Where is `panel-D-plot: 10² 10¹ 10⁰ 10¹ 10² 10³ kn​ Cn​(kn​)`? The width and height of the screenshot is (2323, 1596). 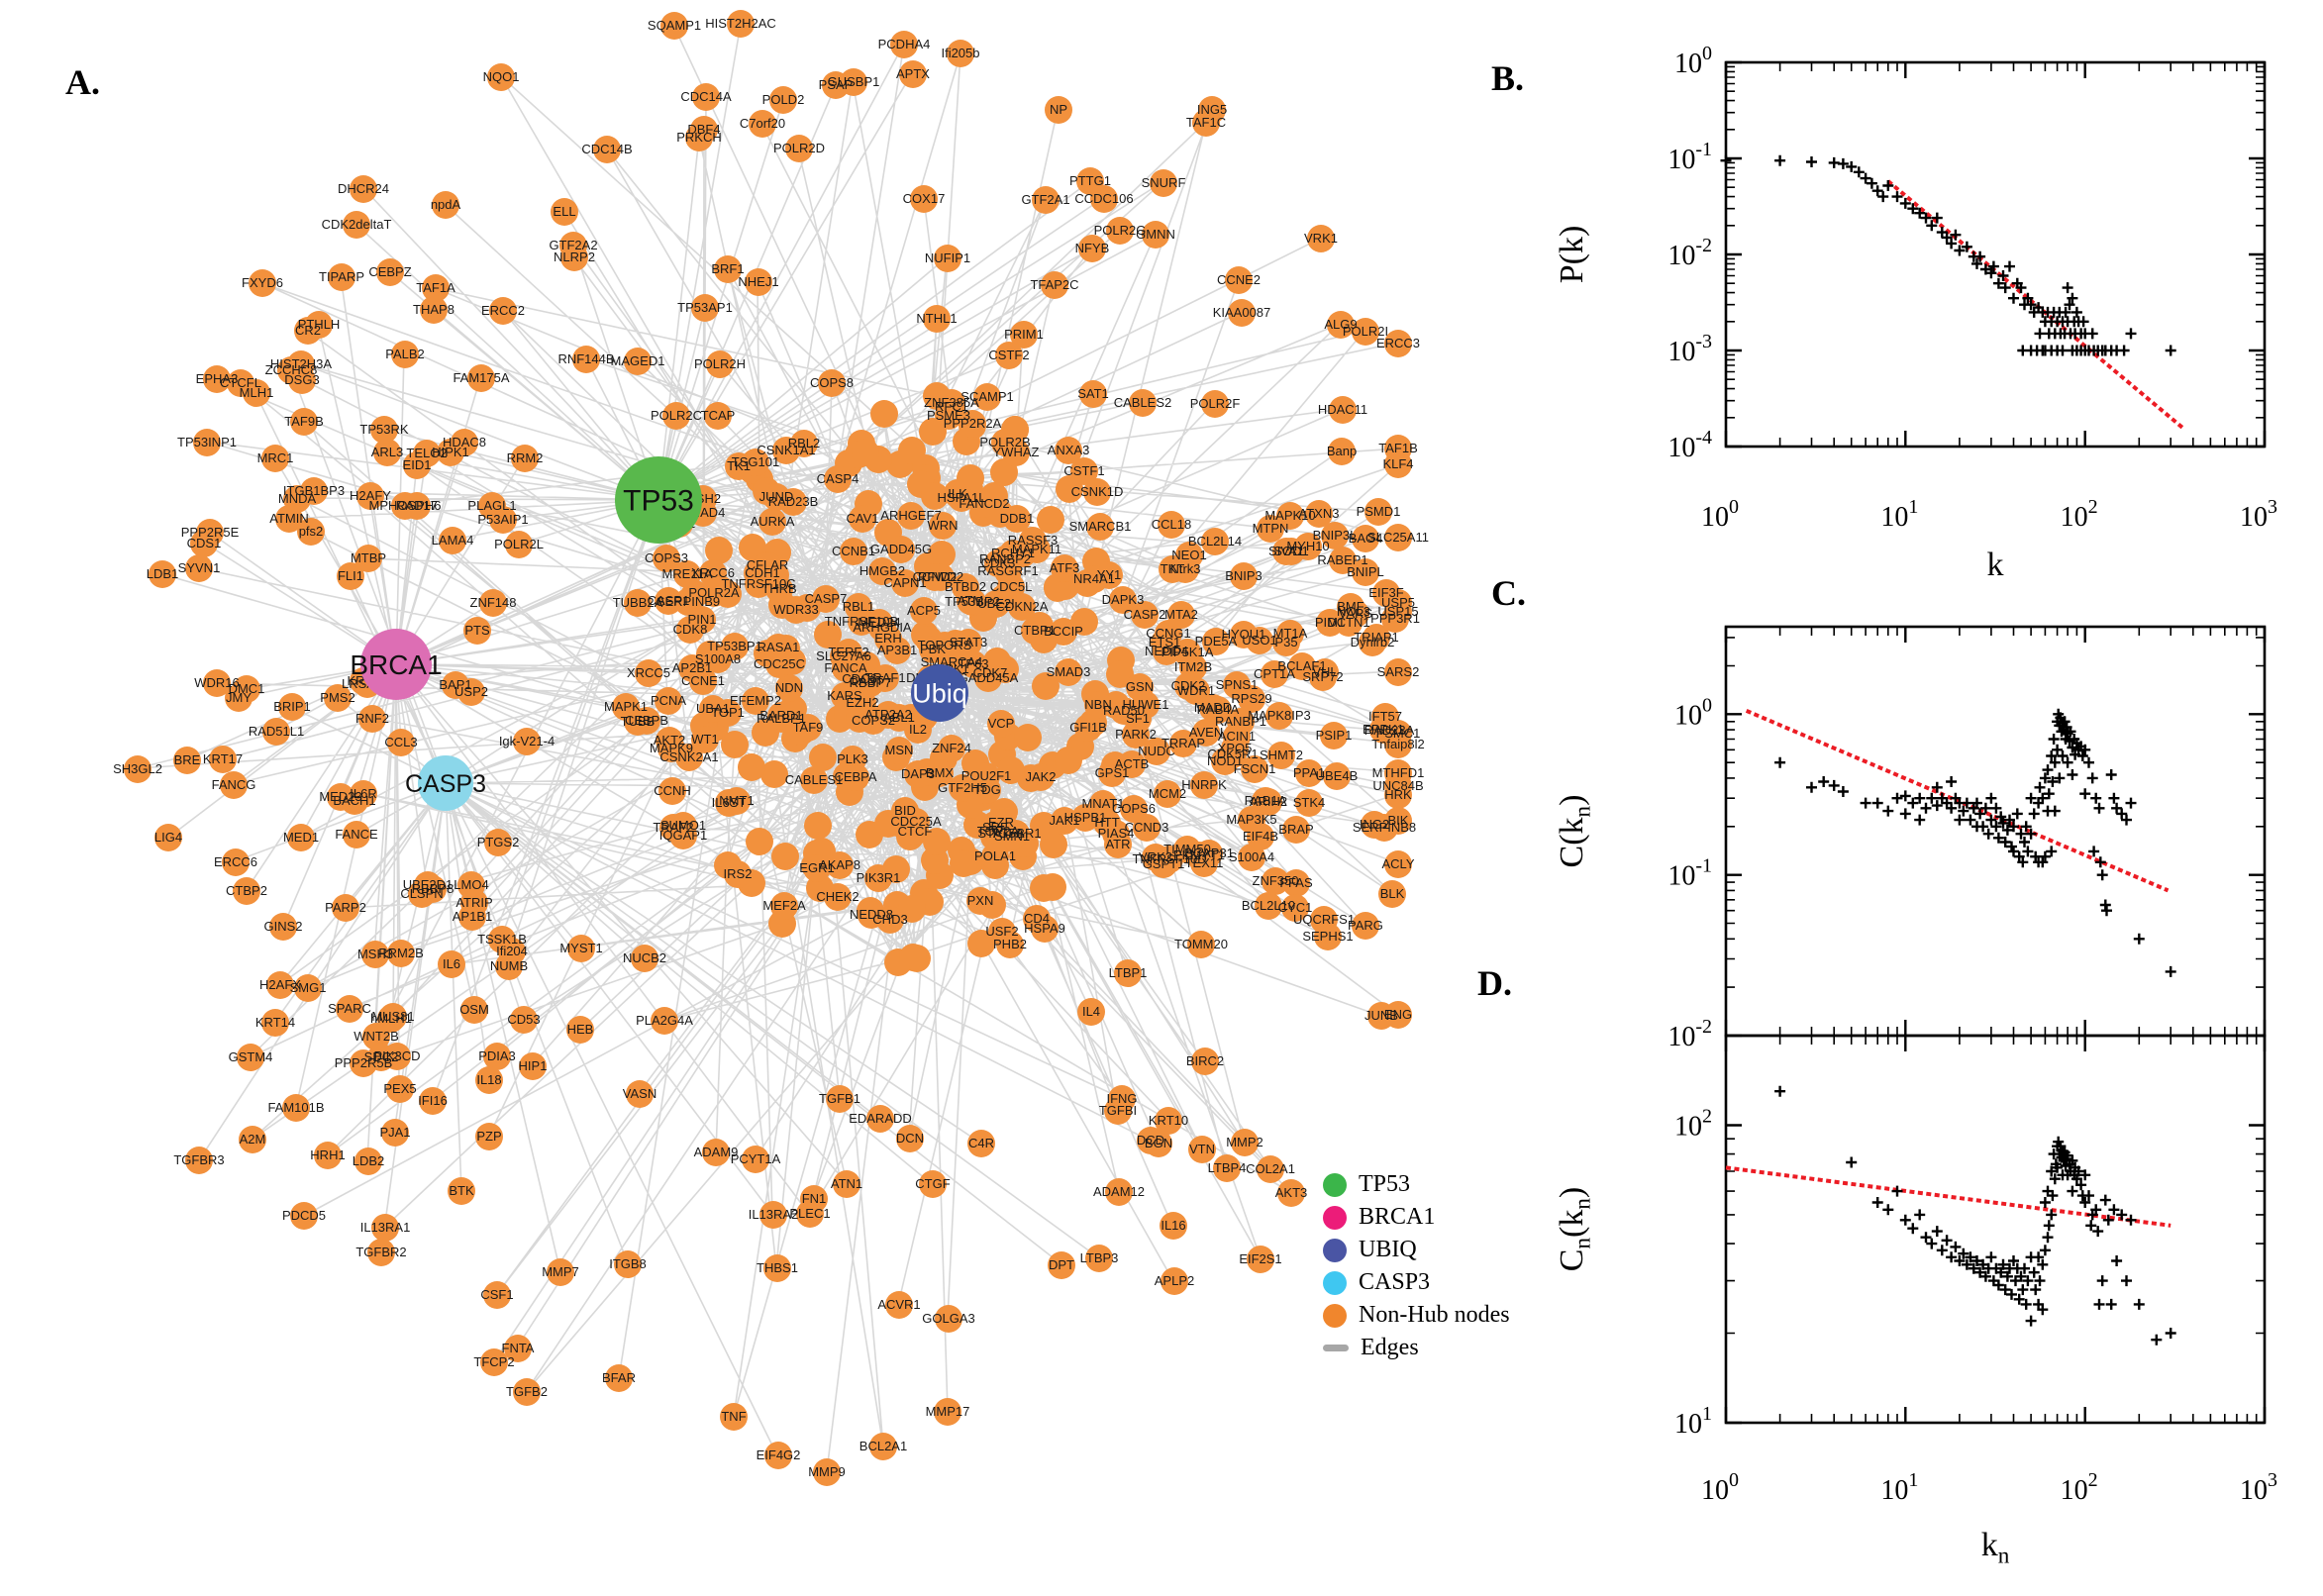
panel-D-plot: 10² 10¹ 10⁰ 10¹ 10² 10³ kn​ Cn​(kn​) is located at coordinates (1915, 1301).